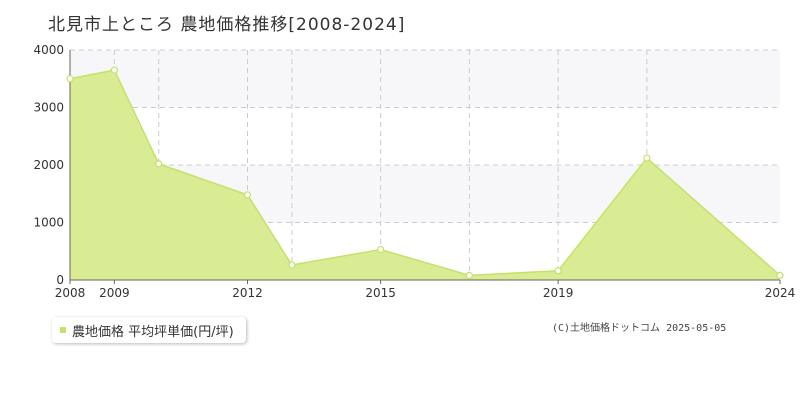 This screenshot has height=400, width=800. I want to click on legend: 農地価格 平均坪単価(円/坪), so click(149, 330).